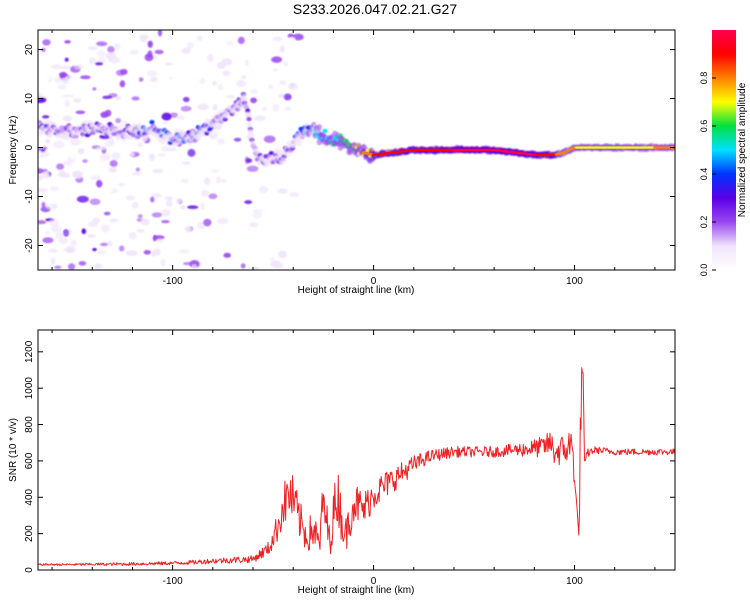 This screenshot has height=600, width=750. Describe the element at coordinates (29, 147) in the screenshot. I see `y-tick-label: 0` at that location.